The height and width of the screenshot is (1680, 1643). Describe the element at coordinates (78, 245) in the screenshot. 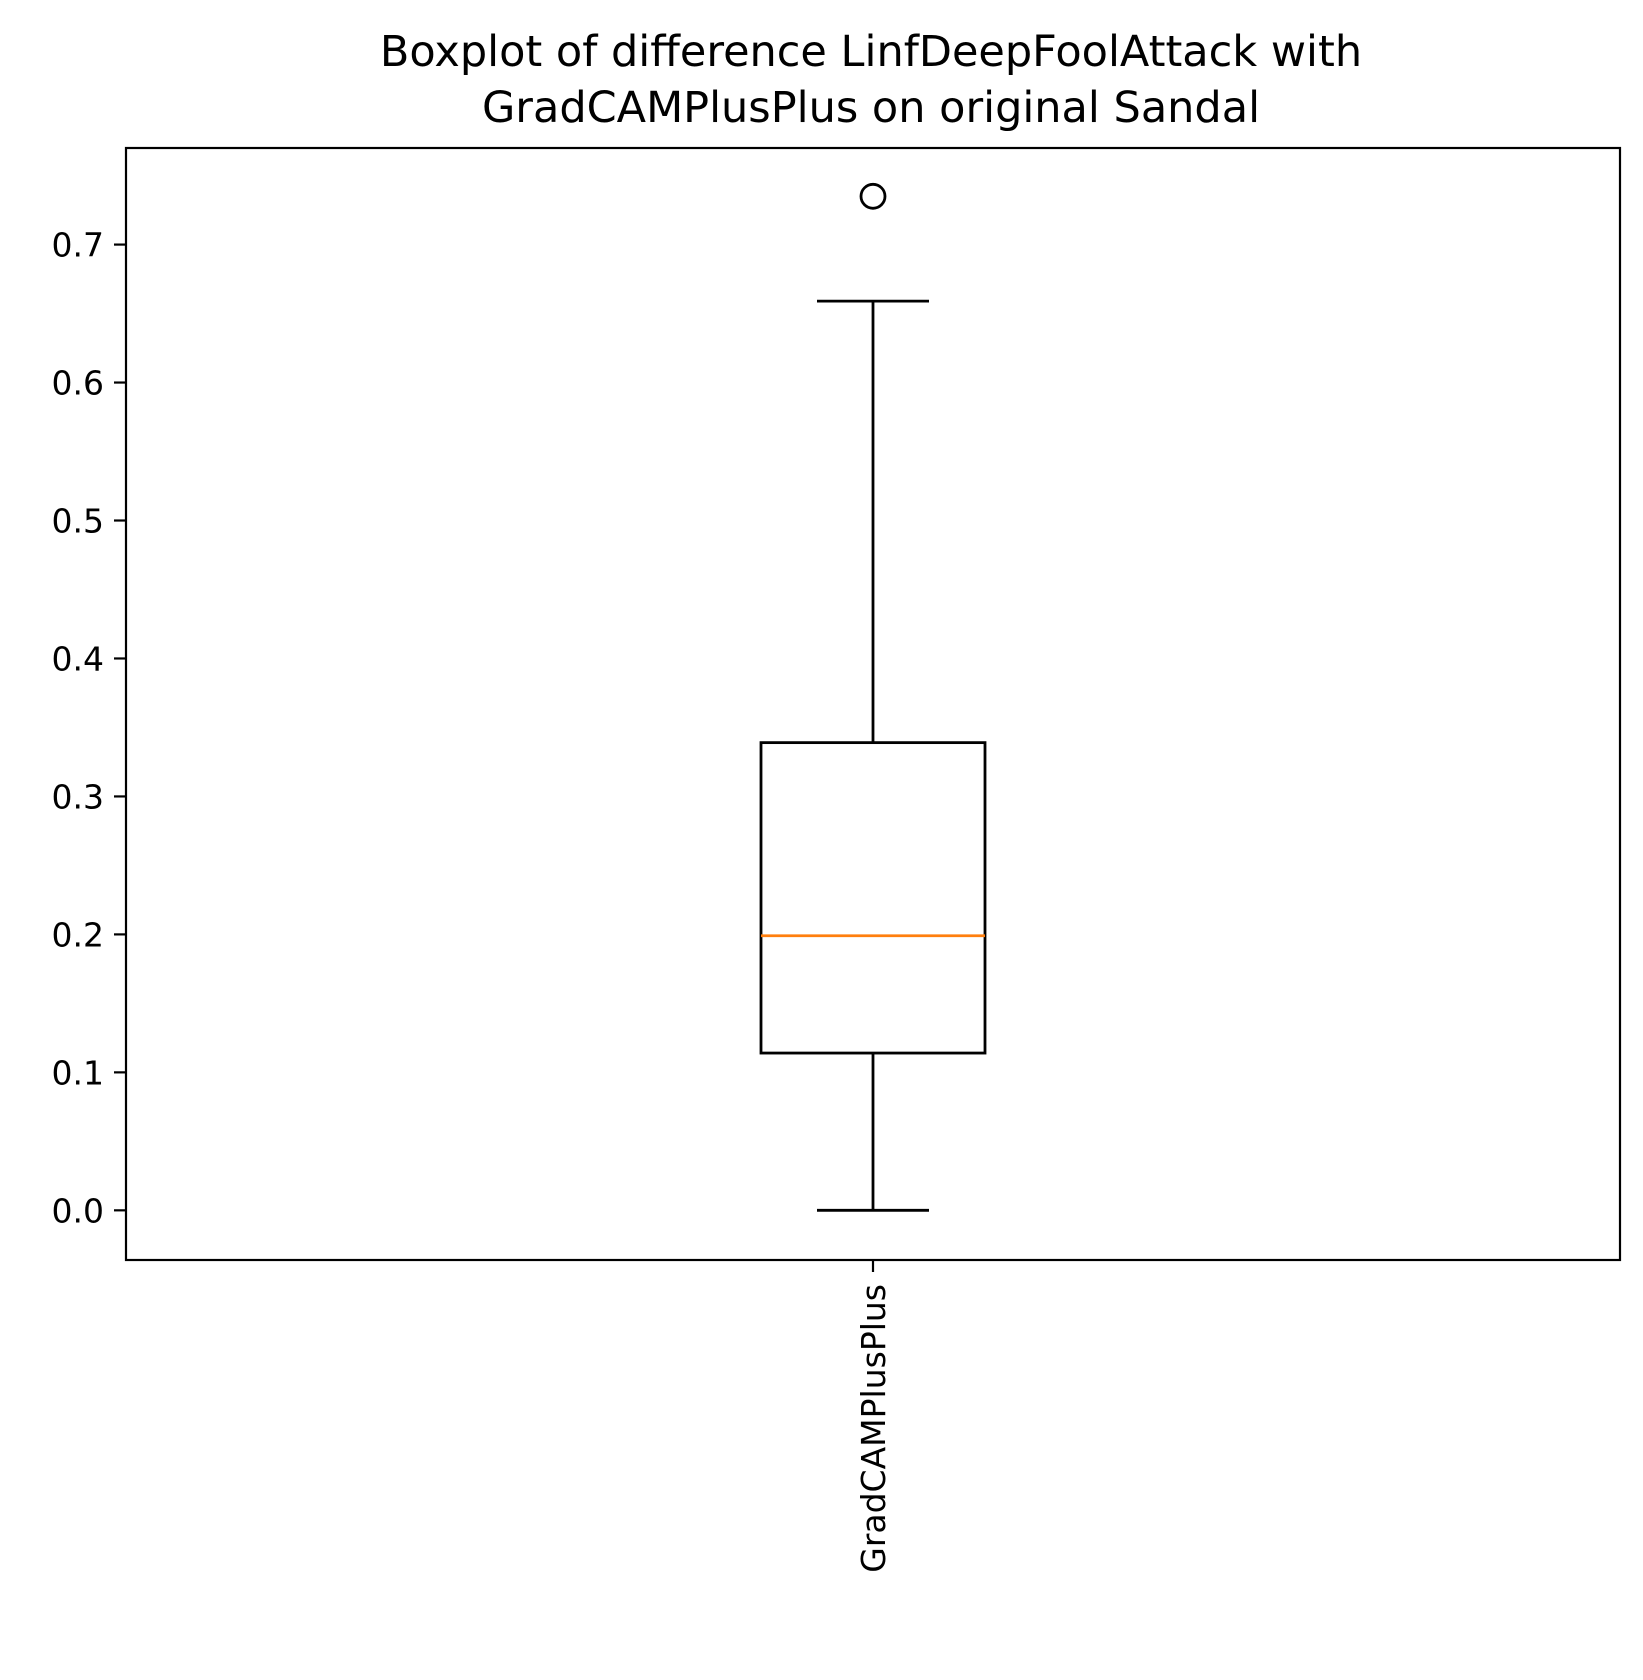

I see `y-tick-label: 0.7` at that location.